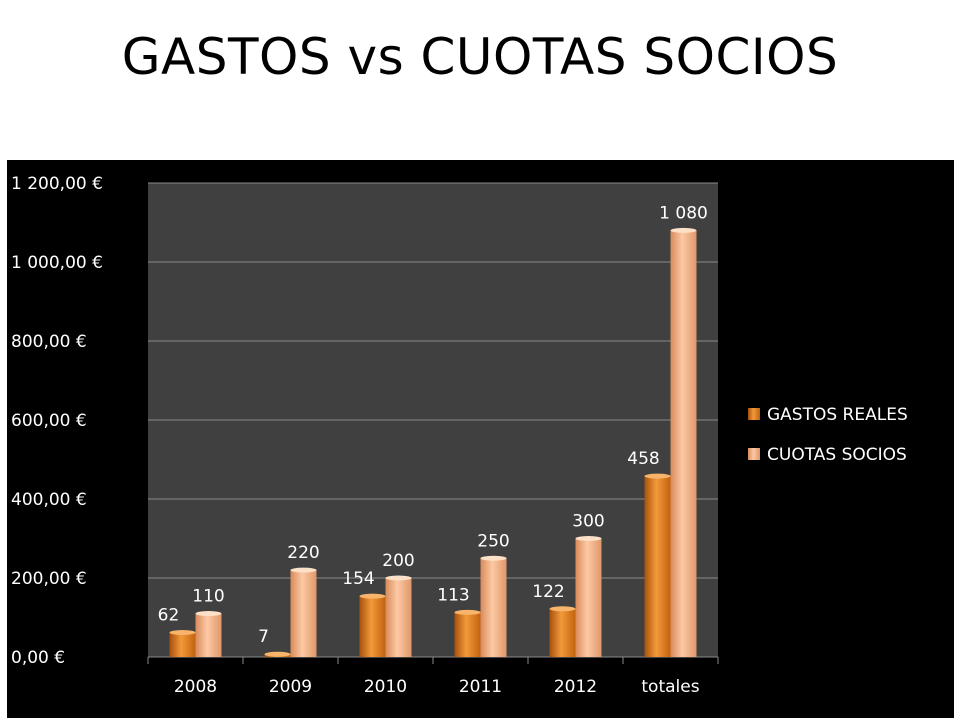  I want to click on data-label: 7, so click(263, 637).